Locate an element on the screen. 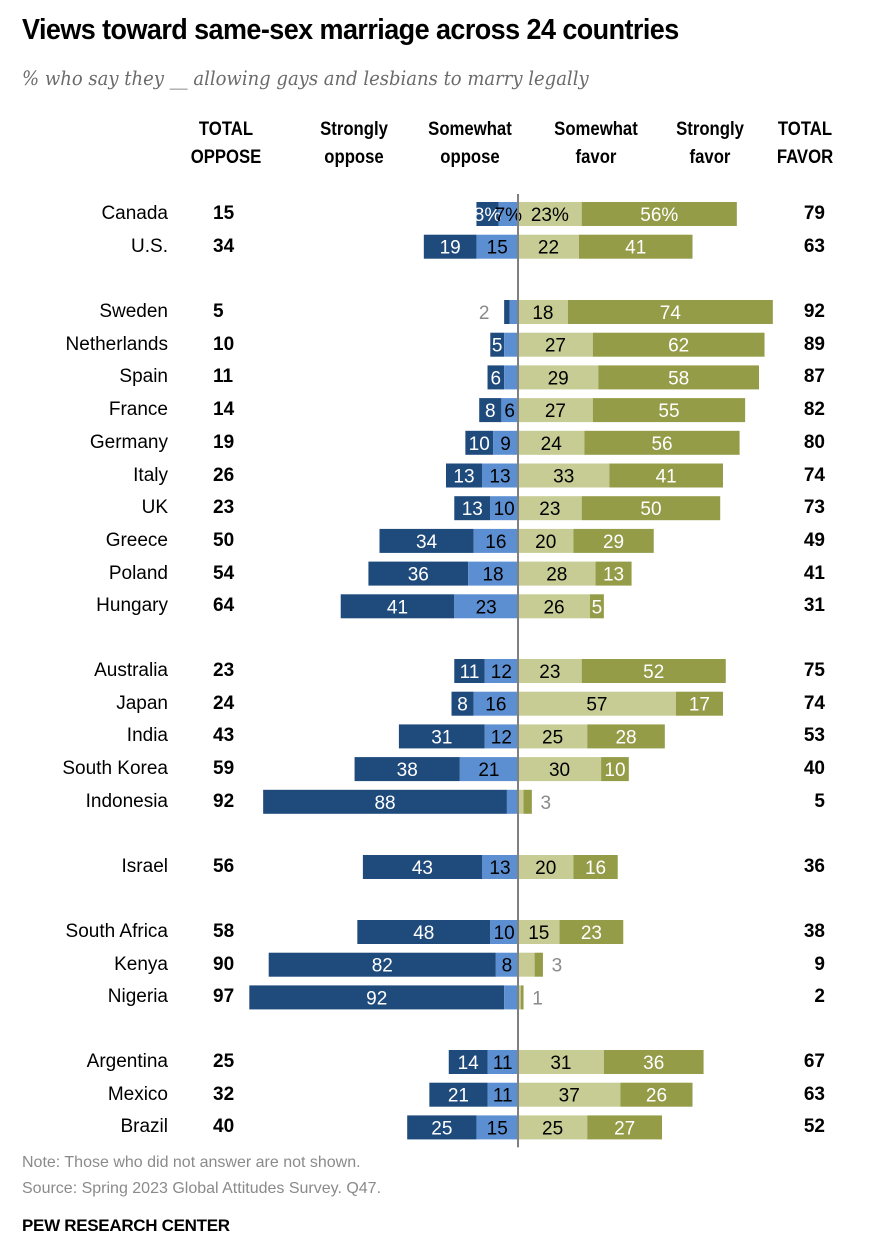 This screenshot has height=1257, width=880. label-somewhat-oppose: 18 is located at coordinates (492, 575).